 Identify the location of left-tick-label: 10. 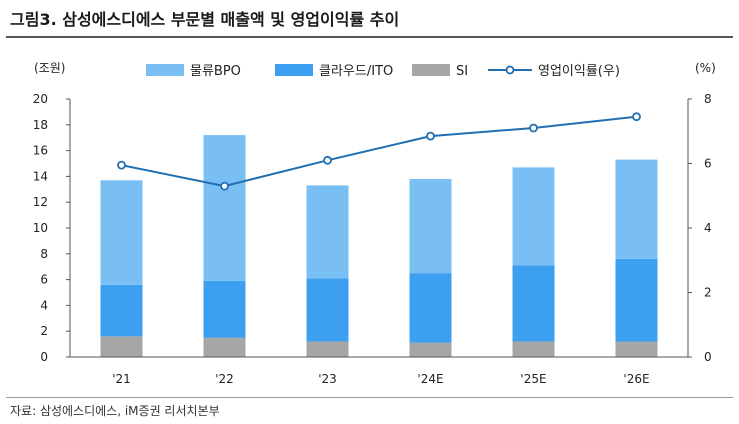
(40, 228).